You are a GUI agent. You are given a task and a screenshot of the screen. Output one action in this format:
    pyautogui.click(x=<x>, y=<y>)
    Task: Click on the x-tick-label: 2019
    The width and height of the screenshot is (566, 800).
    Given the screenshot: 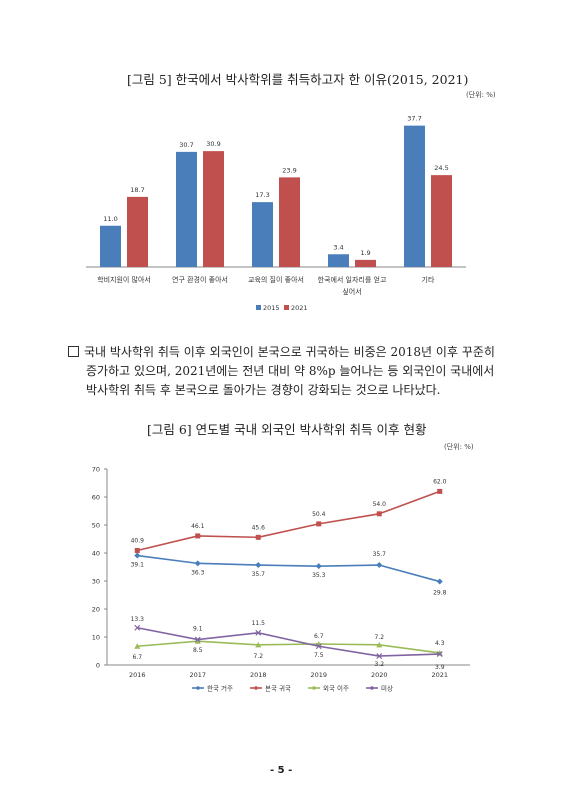 What is the action you would take?
    pyautogui.click(x=318, y=675)
    